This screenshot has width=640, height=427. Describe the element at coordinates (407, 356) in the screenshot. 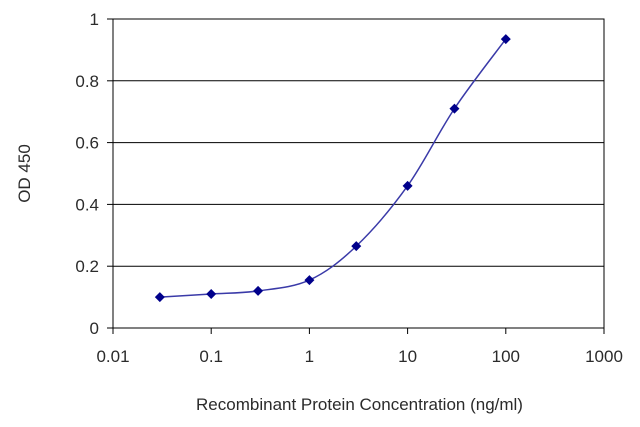

I see `x-tick-label: 10` at that location.